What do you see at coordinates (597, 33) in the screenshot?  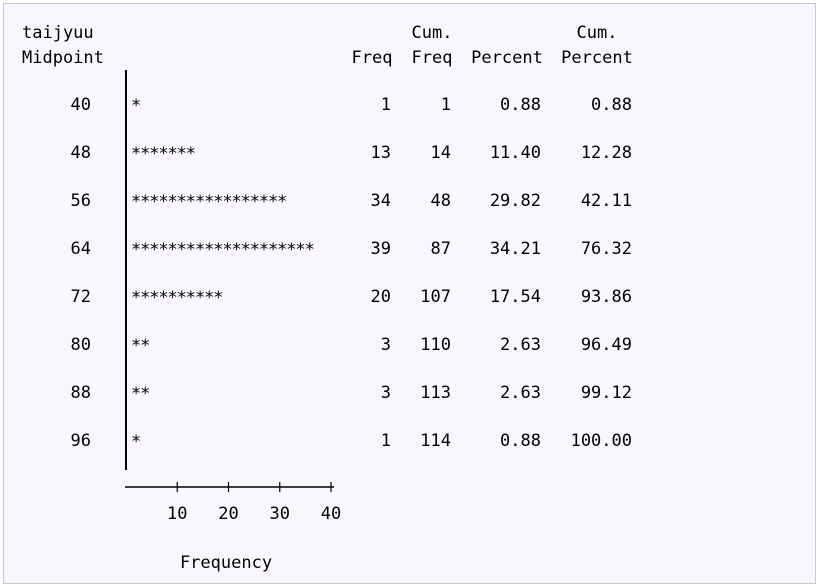 I see `cum-percent-header-line1: Cum.` at bounding box center [597, 33].